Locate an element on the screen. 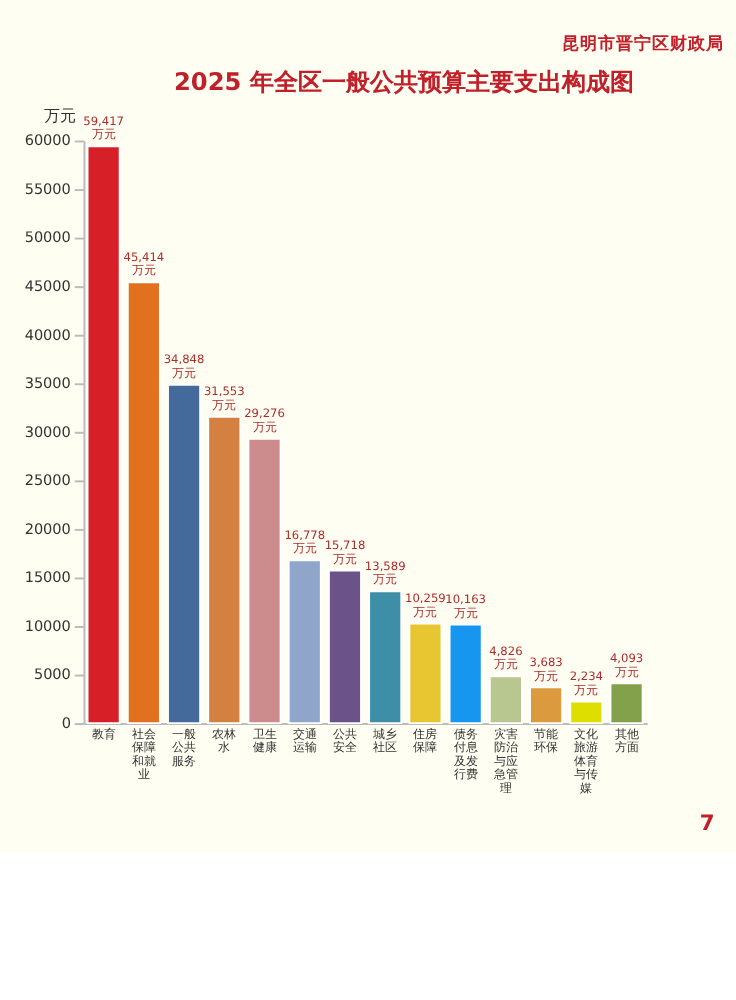 The image size is (736, 1000). chart-title: 2025 年全区一般公共预算主要支出构成图 is located at coordinates (403, 82).